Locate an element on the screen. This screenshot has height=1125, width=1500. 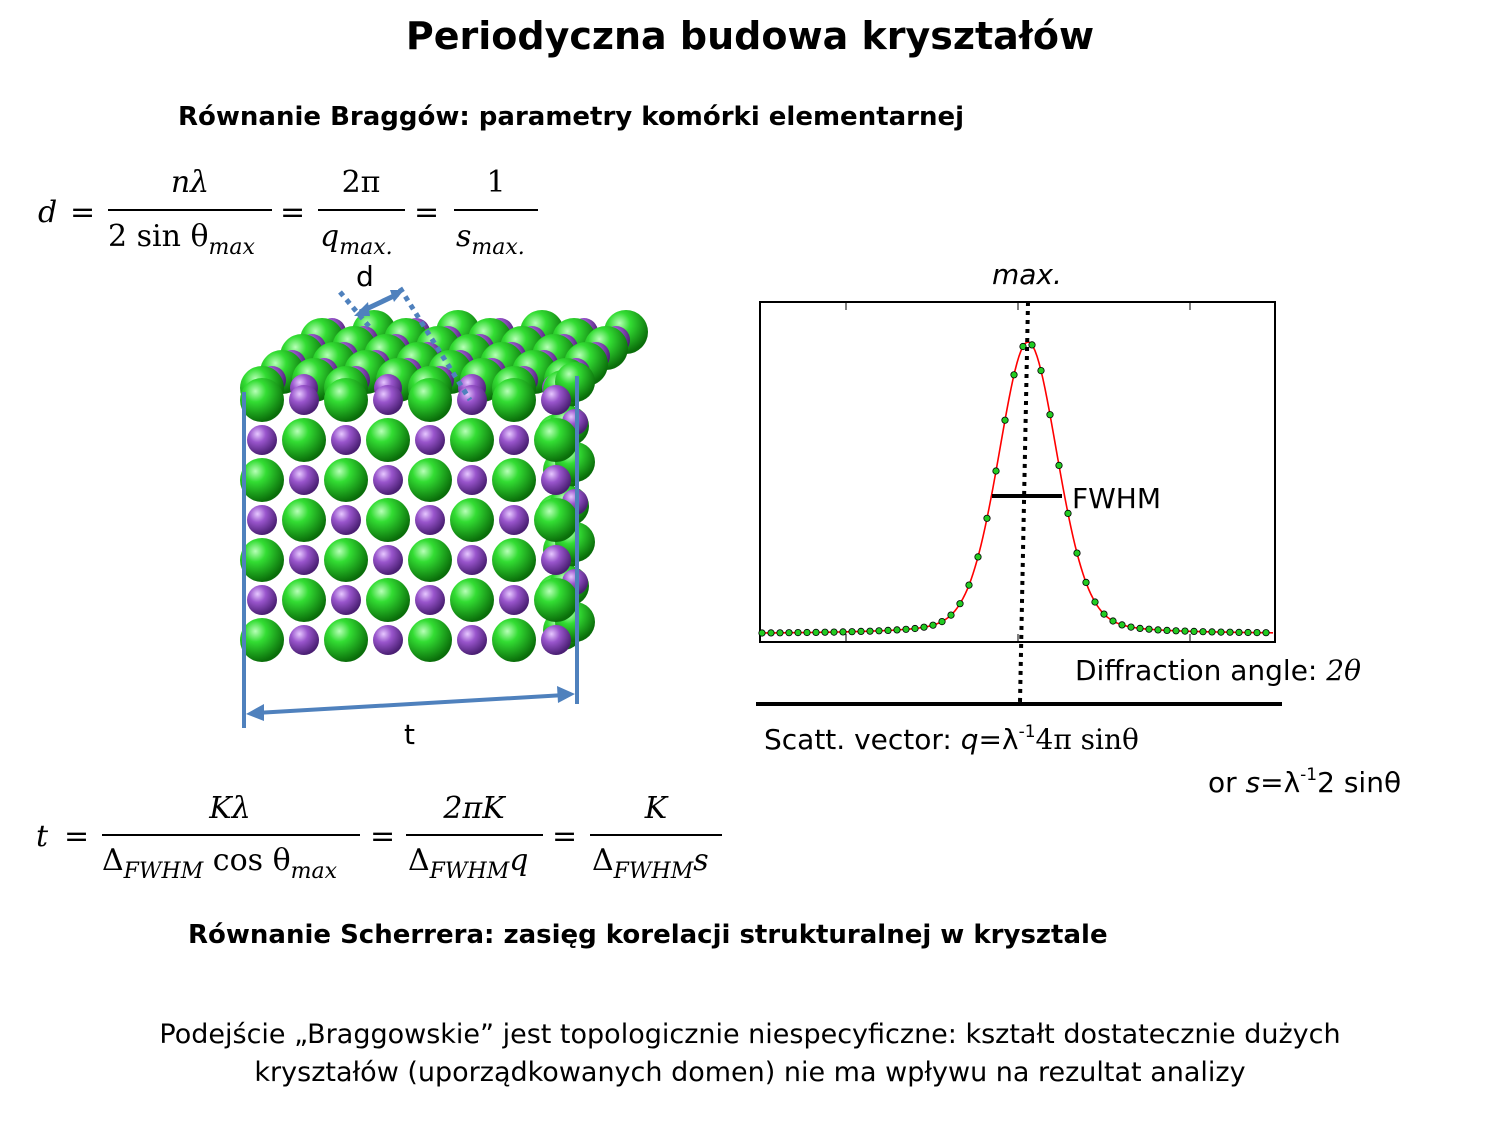
bragg-frac2-den: qmax. is located at coordinates (356, 239).